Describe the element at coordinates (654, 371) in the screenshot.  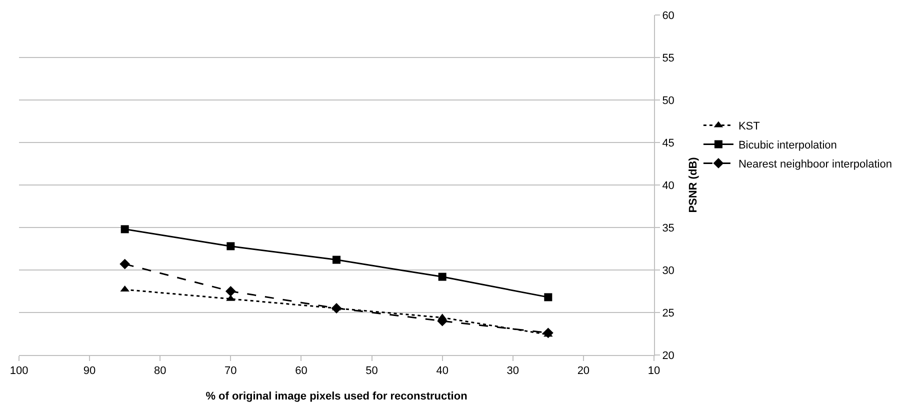
I see `x-tick-label: 10` at that location.